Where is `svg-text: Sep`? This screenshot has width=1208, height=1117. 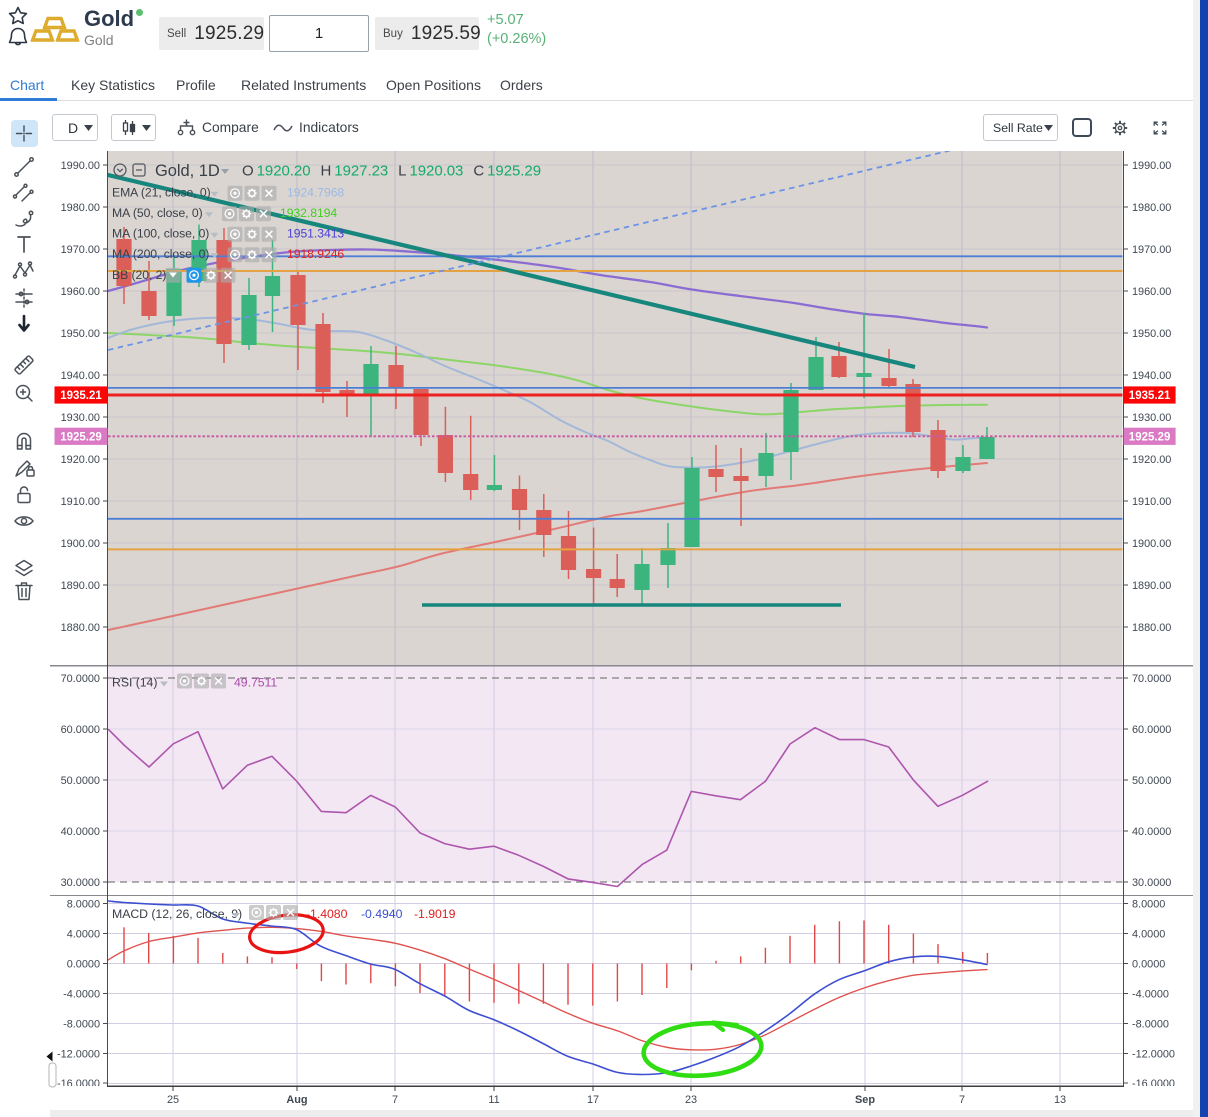 svg-text: Sep is located at coordinates (865, 1100).